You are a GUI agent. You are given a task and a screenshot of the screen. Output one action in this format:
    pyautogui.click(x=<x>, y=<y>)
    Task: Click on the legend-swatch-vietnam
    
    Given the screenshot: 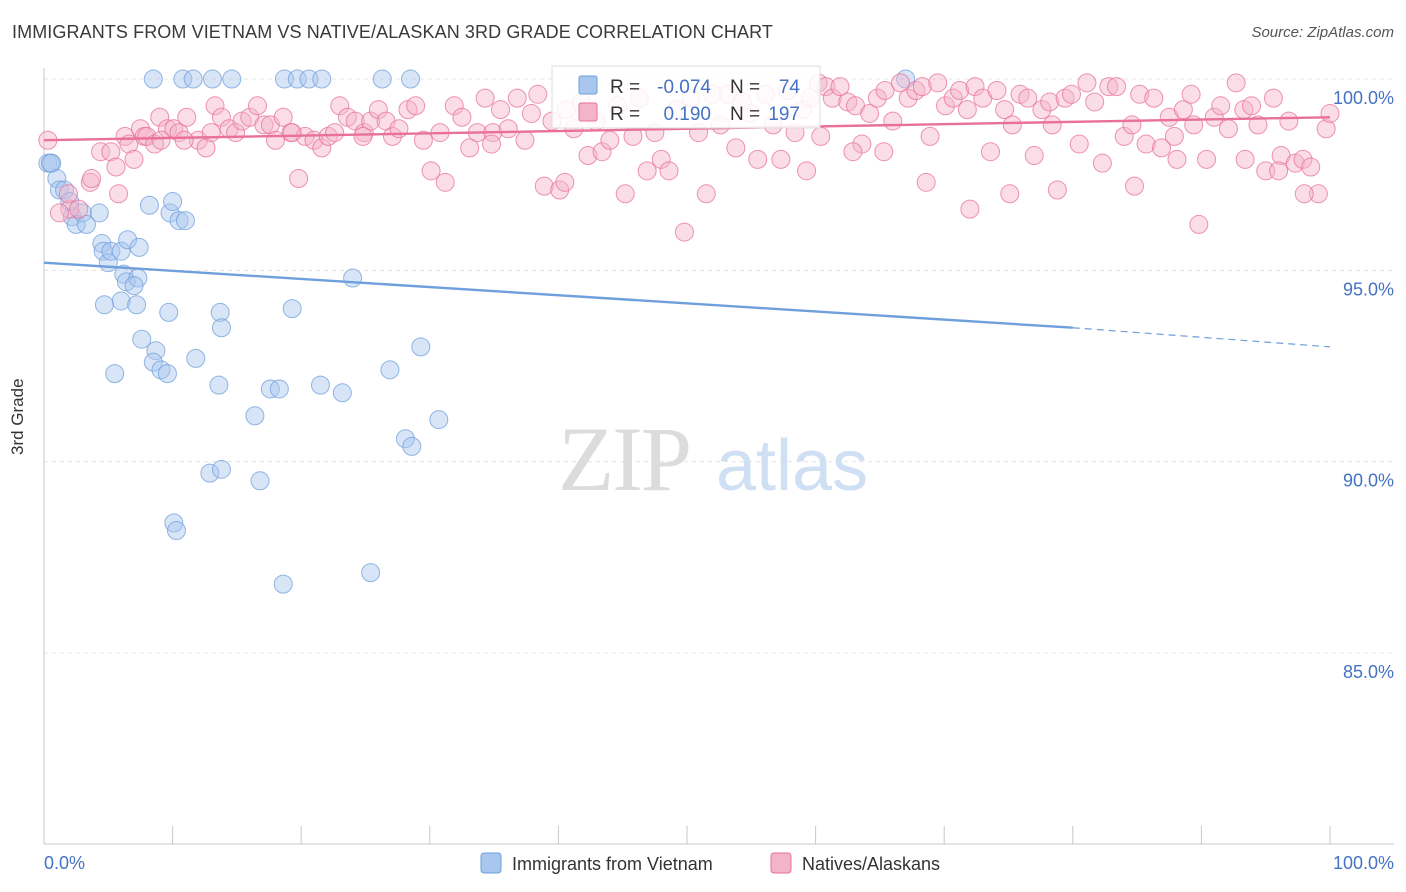 What is the action you would take?
    pyautogui.click(x=491, y=863)
    